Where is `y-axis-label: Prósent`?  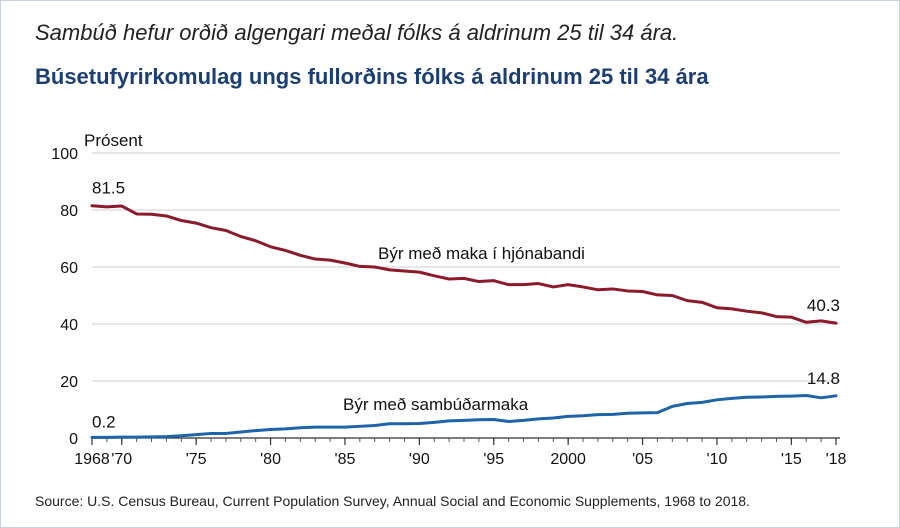
y-axis-label: Prósent is located at coordinates (113, 140).